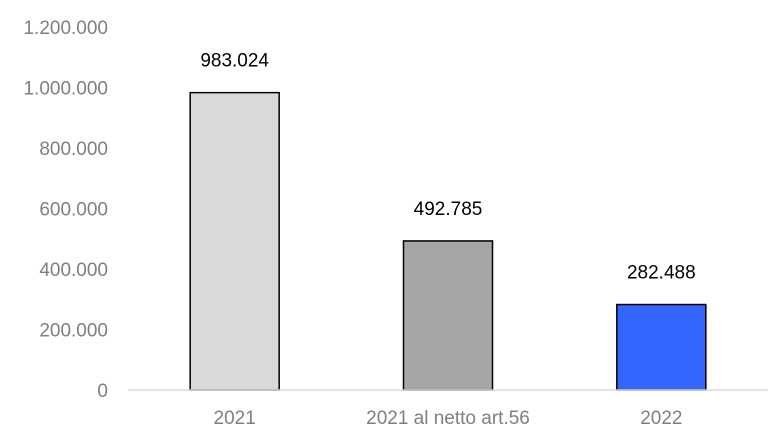 The image size is (769, 432). I want to click on data-label: 983.024, so click(234, 61).